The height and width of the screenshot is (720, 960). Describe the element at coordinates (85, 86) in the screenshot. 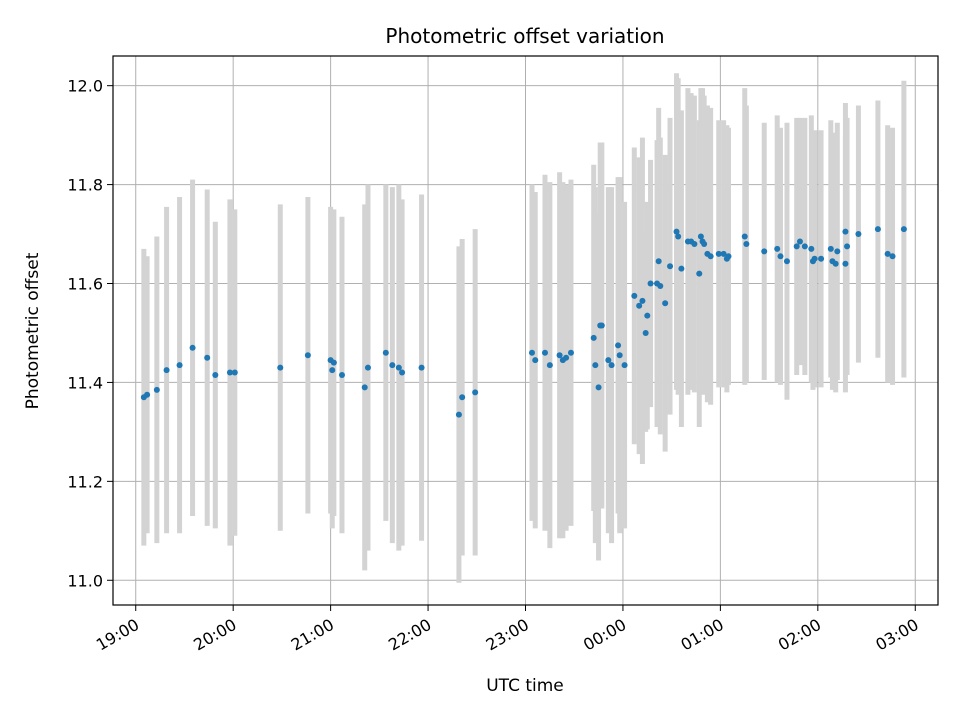

I see `y-tick-label: 12.0` at that location.